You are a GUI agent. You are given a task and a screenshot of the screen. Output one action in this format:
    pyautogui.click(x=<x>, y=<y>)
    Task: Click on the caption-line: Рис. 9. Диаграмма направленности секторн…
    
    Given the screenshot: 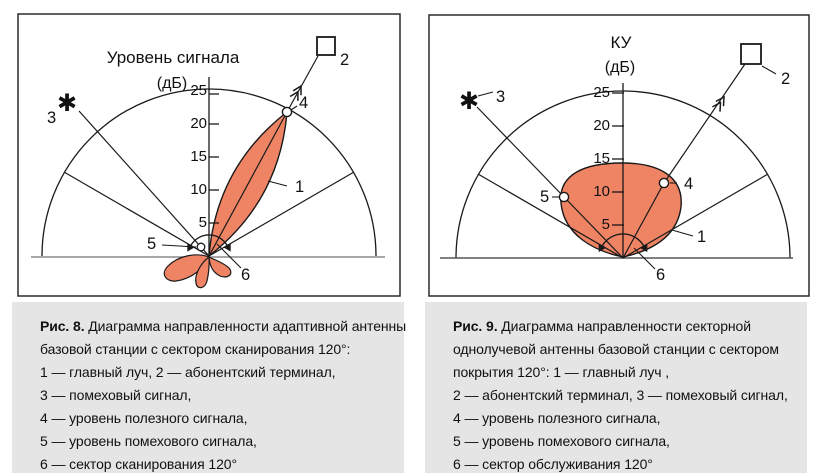 What is the action you would take?
    pyautogui.click(x=623, y=326)
    